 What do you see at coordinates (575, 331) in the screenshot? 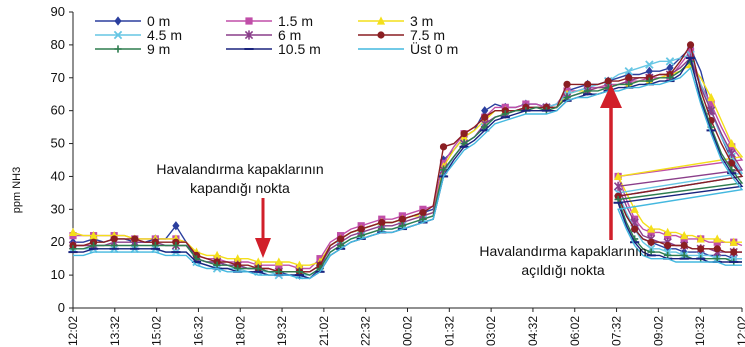
I see `x-tick-label: 06:02` at bounding box center [575, 331].